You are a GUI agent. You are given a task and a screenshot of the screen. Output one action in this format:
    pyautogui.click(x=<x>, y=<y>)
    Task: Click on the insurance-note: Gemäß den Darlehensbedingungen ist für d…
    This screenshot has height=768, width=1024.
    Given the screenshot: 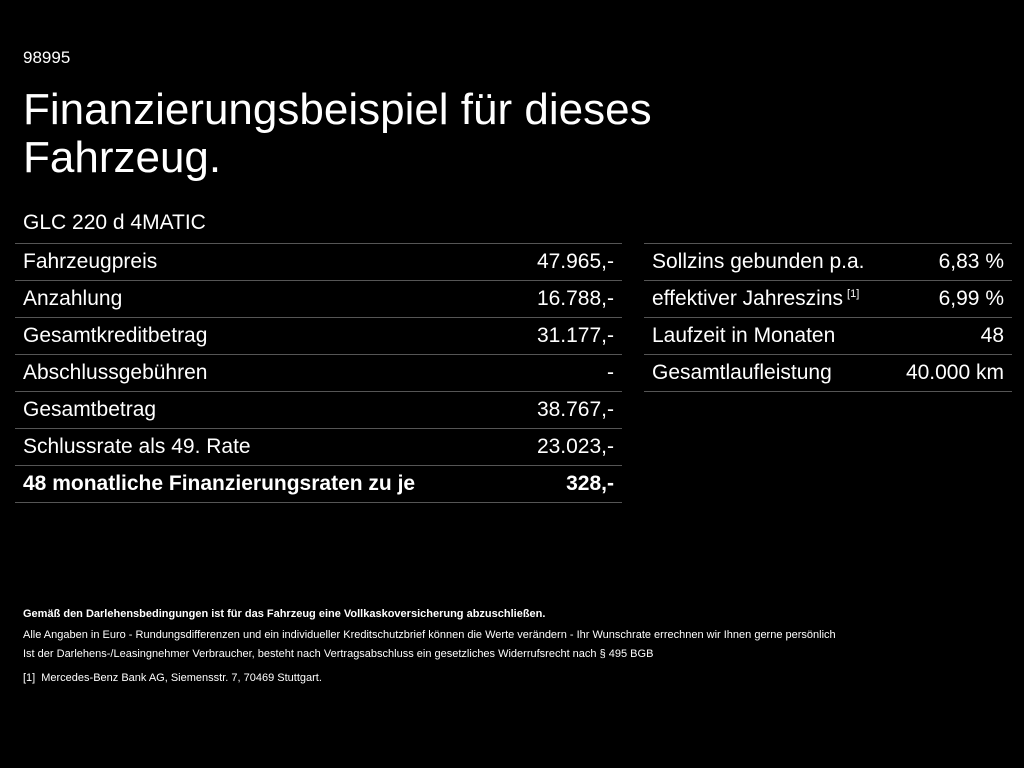 What is the action you would take?
    pyautogui.click(x=284, y=614)
    